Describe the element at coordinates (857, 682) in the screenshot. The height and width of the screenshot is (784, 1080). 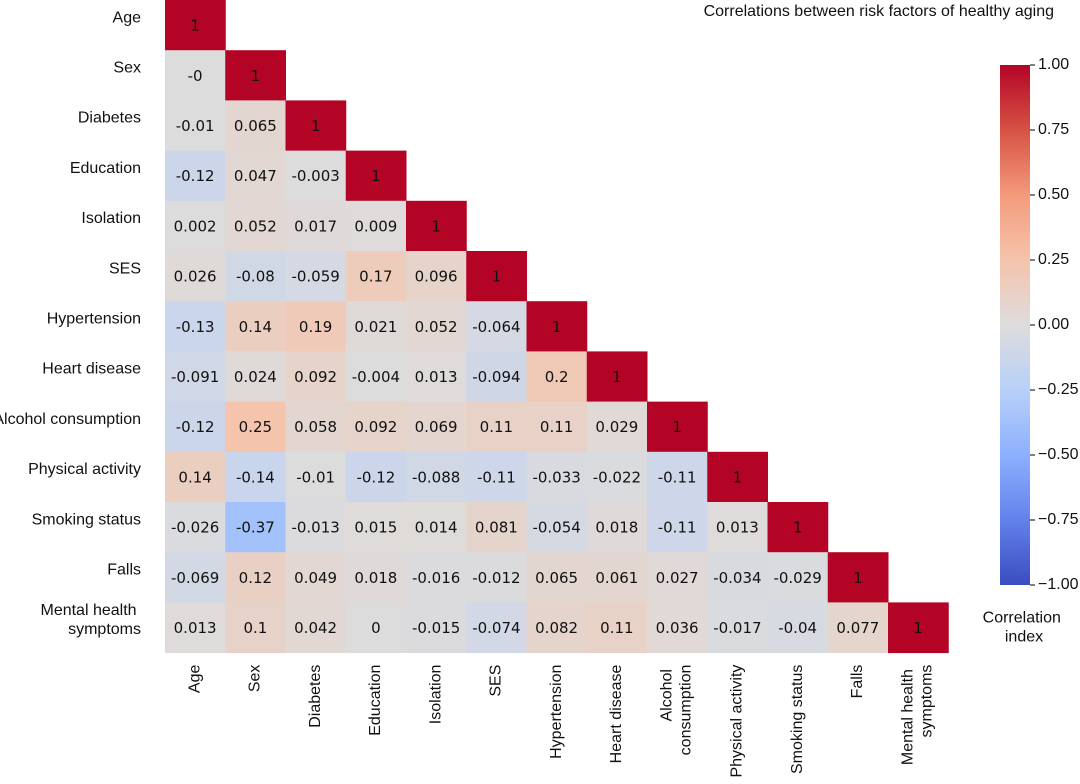
I see `x-tick-label: Falls` at that location.